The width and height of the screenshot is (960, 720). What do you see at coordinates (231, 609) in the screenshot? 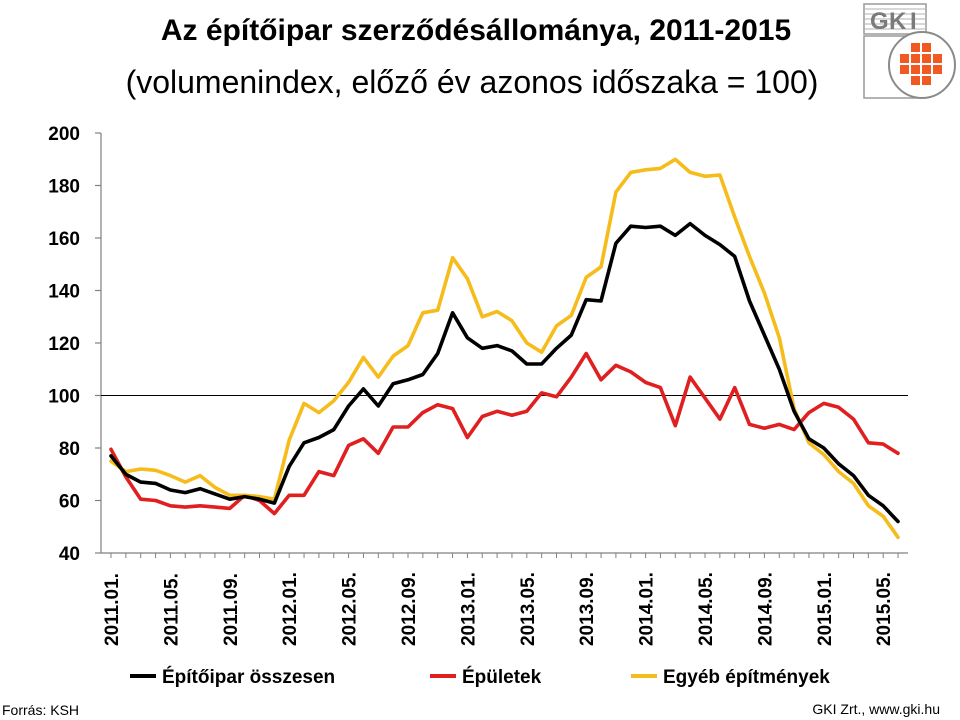
I see `x-tick-label: 2011.09.` at bounding box center [231, 609].